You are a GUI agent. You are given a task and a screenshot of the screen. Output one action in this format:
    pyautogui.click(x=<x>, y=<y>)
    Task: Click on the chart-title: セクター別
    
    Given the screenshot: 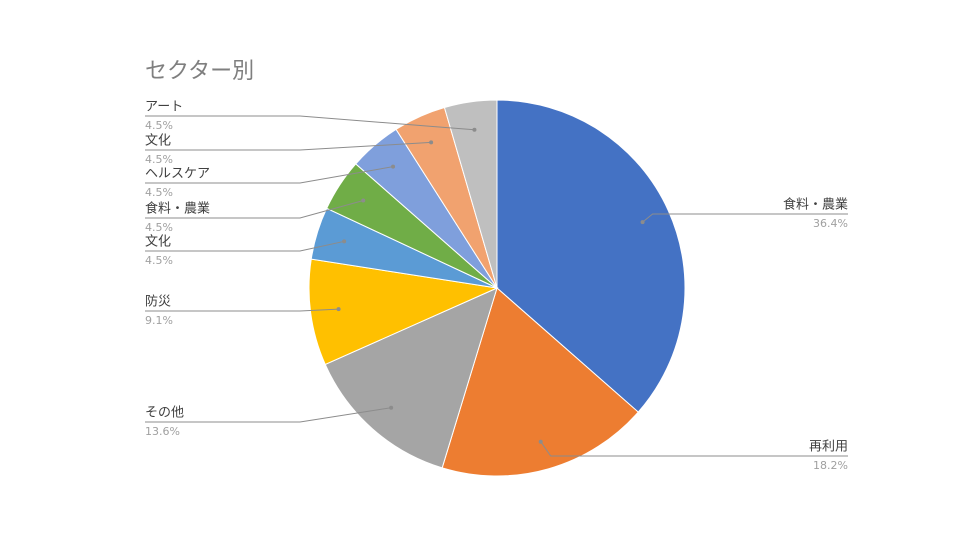 What is the action you would take?
    pyautogui.click(x=199, y=71)
    